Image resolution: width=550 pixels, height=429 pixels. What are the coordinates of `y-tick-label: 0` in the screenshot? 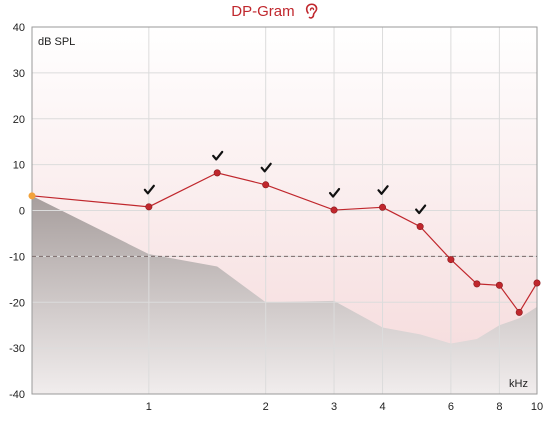 It's located at (22, 212).